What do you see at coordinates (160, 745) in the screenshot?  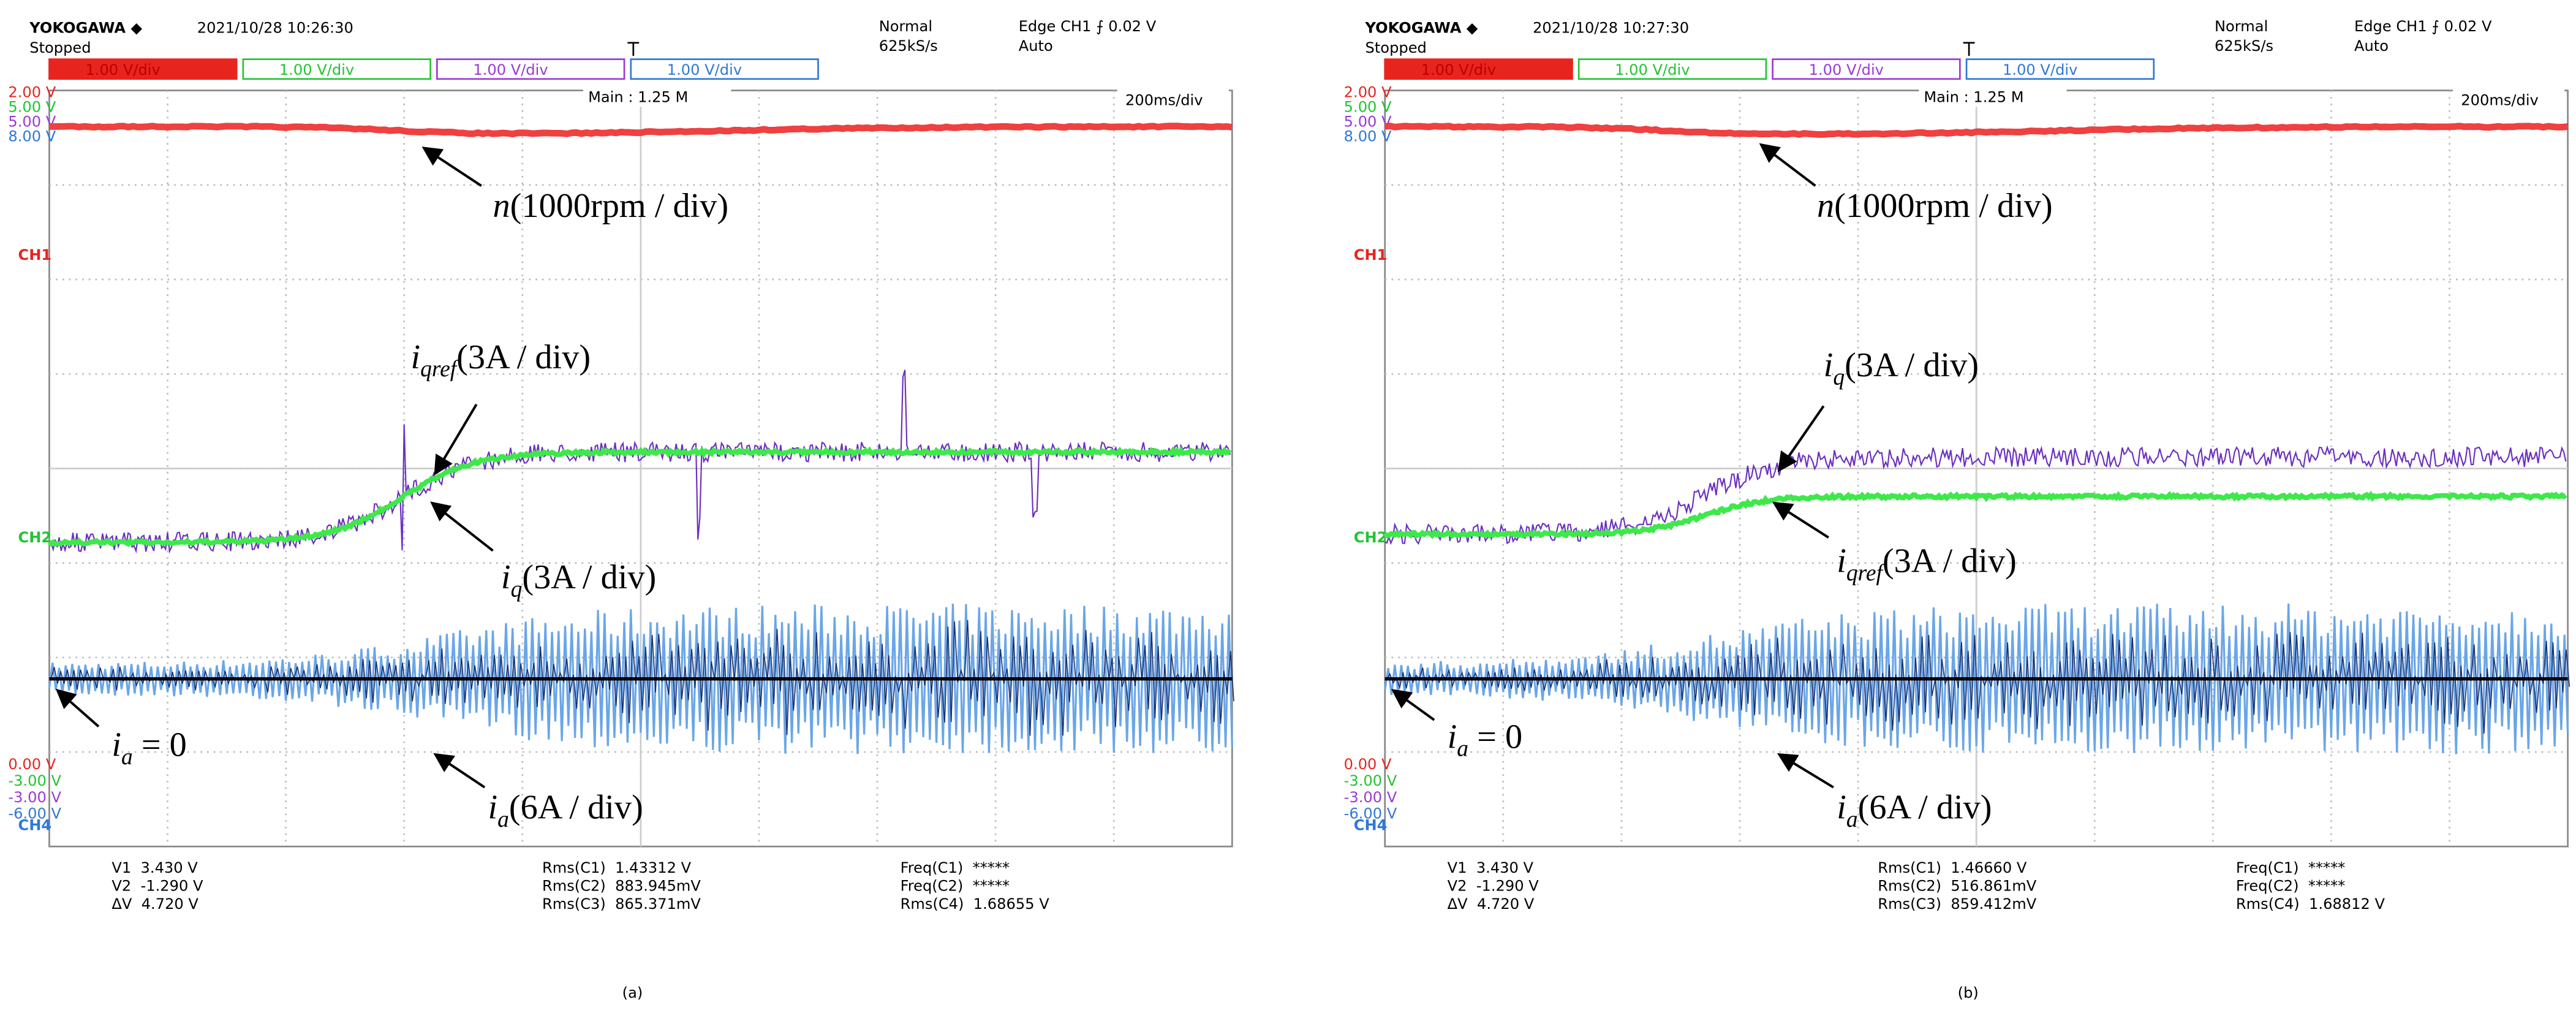 I see `annotation-rest: = 0` at bounding box center [160, 745].